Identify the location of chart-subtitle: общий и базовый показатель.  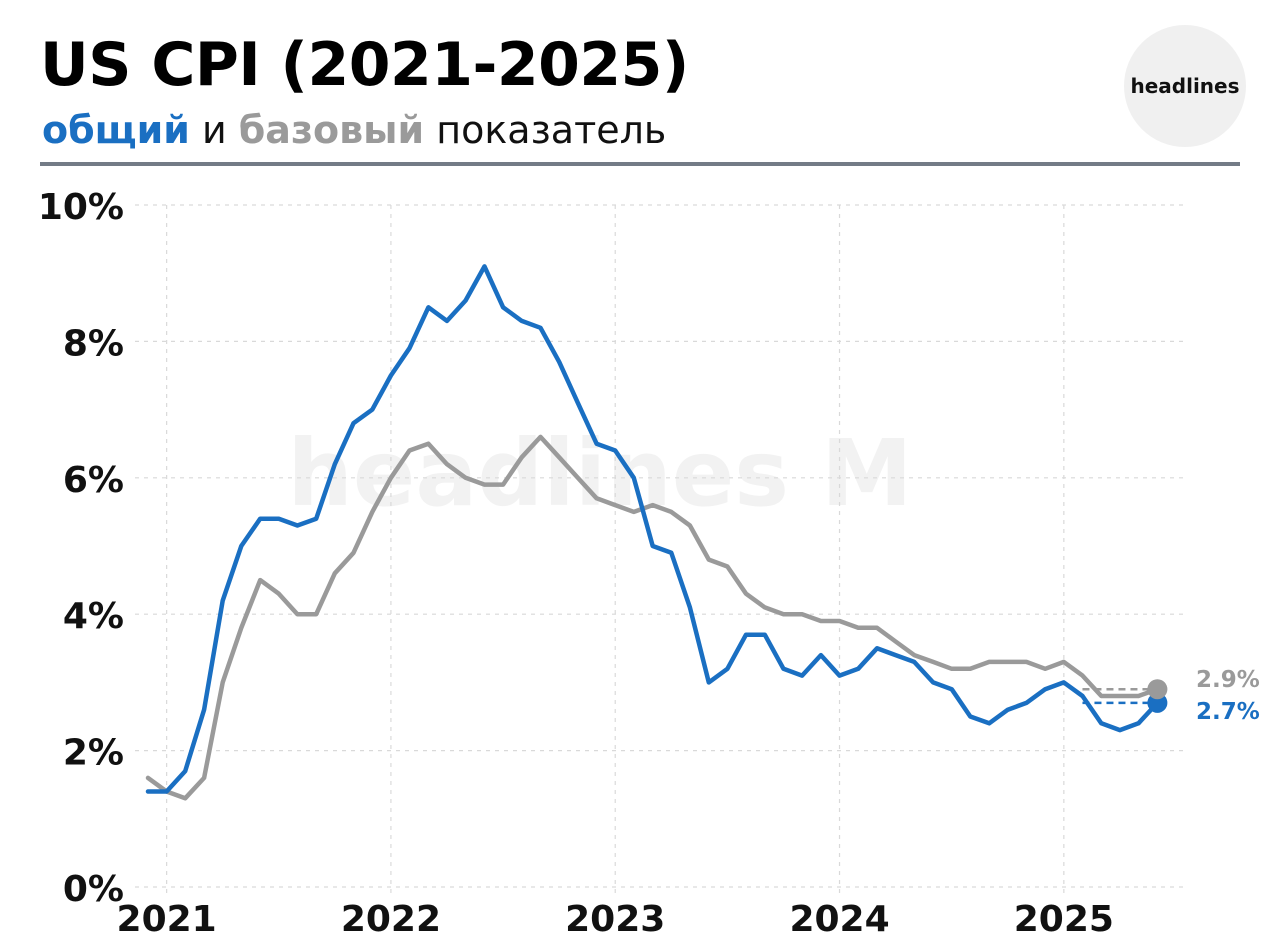
(354, 130).